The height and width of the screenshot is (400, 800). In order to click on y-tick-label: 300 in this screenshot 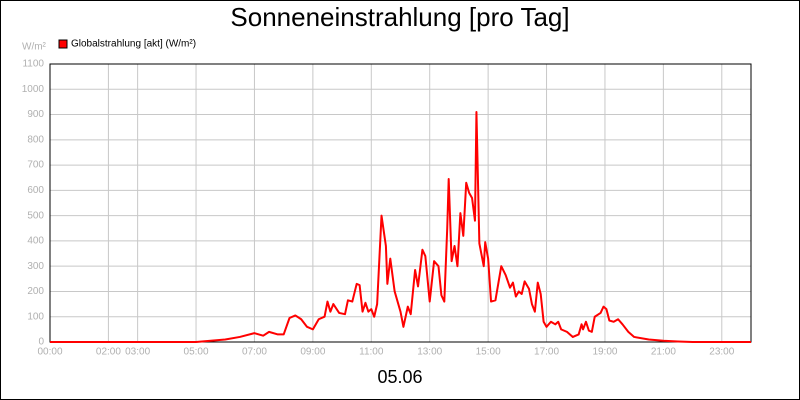, I will do `click(35, 266)`.